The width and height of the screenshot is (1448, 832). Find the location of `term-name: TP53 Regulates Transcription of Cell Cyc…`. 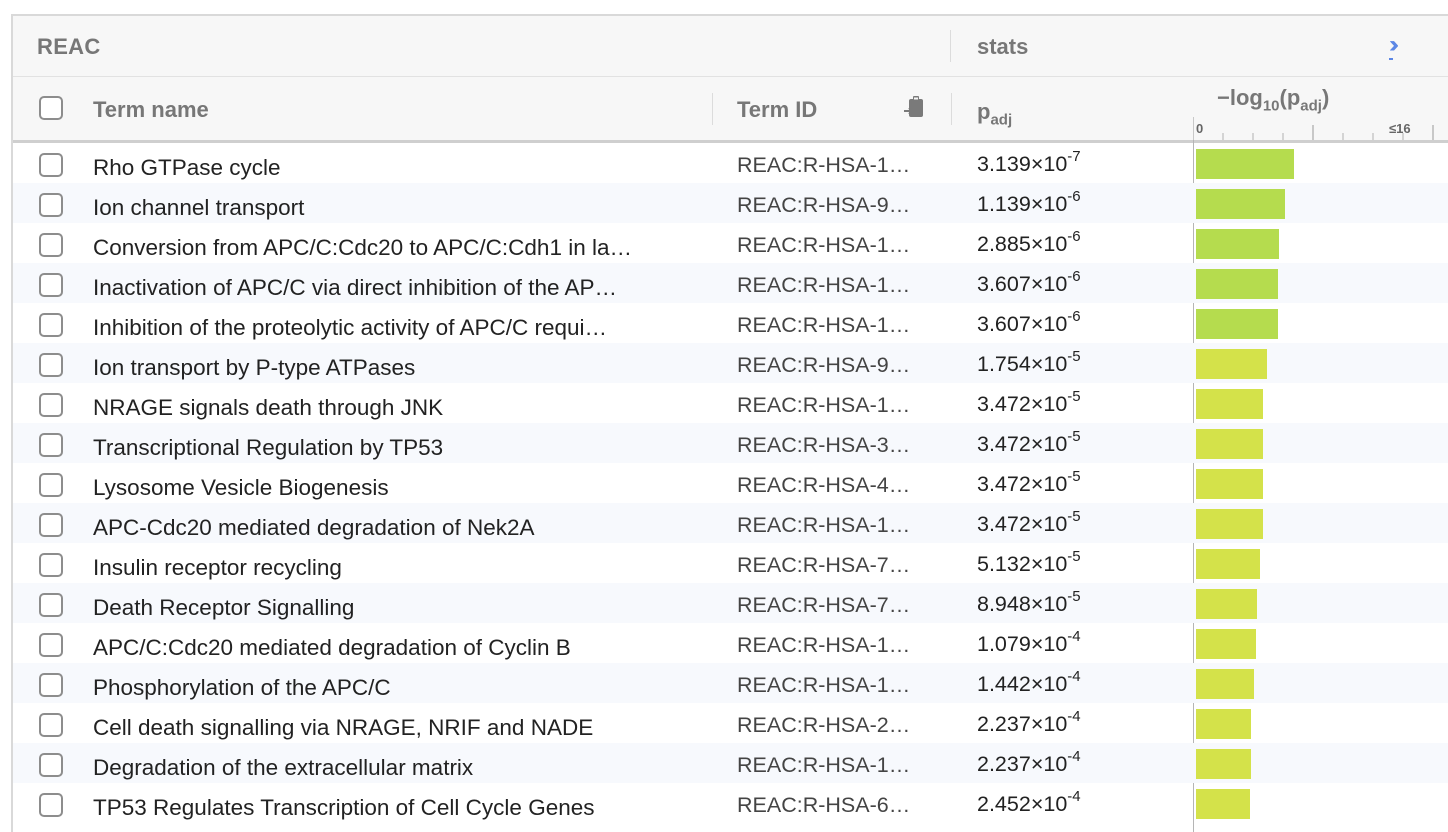

term-name: TP53 Regulates Transcription of Cell Cyc… is located at coordinates (344, 807).